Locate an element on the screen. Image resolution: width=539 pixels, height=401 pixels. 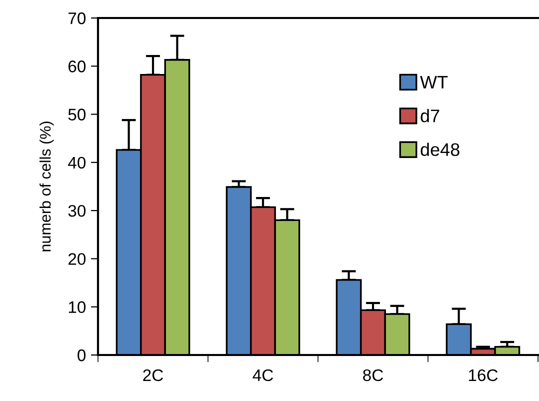
legend-label: de48 is located at coordinates (440, 149).